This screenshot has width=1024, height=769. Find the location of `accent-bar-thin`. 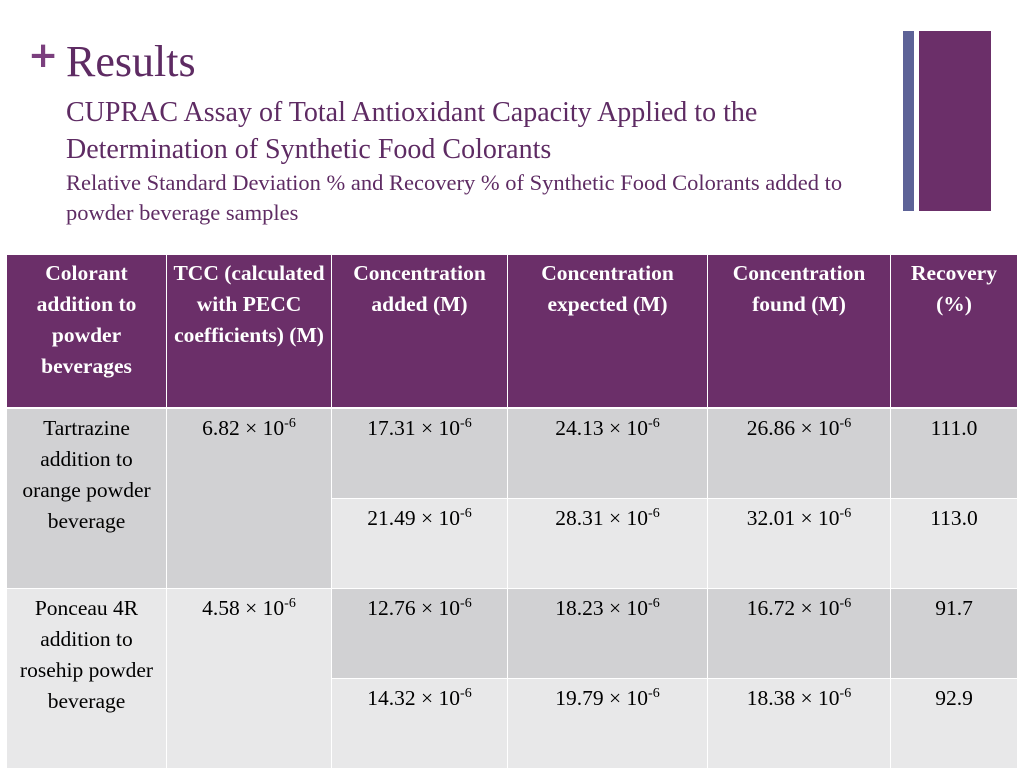

accent-bar-thin is located at coordinates (908, 121).